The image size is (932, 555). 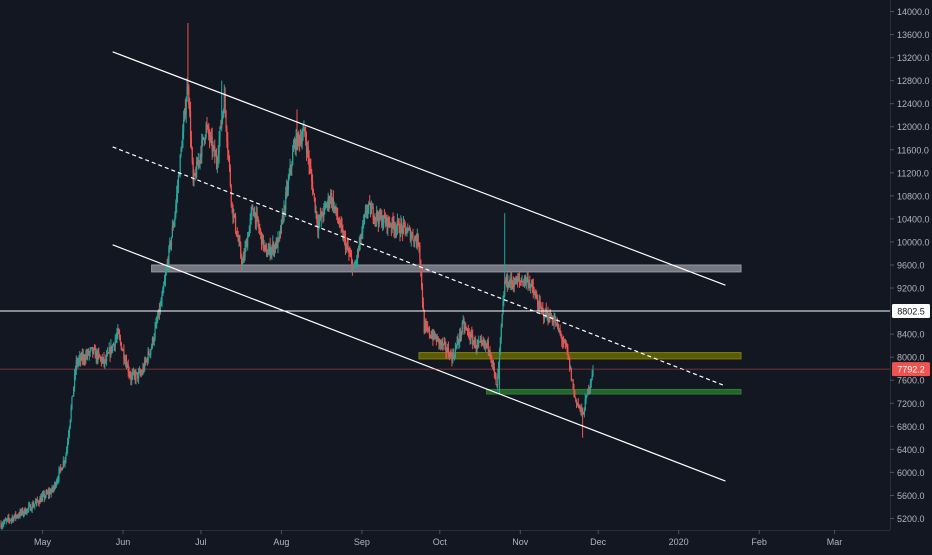 I want to click on level-price-badge, so click(x=911, y=310).